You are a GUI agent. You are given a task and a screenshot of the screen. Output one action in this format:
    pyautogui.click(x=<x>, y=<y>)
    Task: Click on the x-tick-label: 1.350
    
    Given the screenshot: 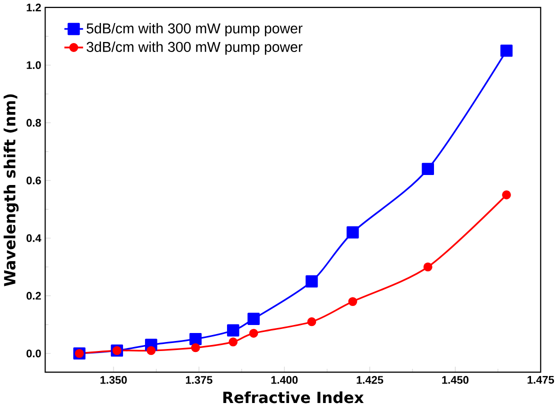 What is the action you would take?
    pyautogui.click(x=113, y=380)
    